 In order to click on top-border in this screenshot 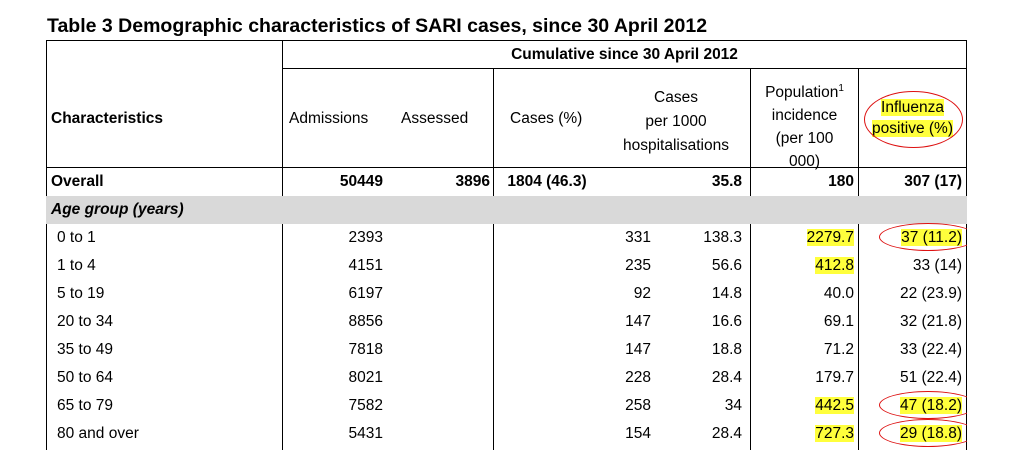, I will do `click(506, 40)`.